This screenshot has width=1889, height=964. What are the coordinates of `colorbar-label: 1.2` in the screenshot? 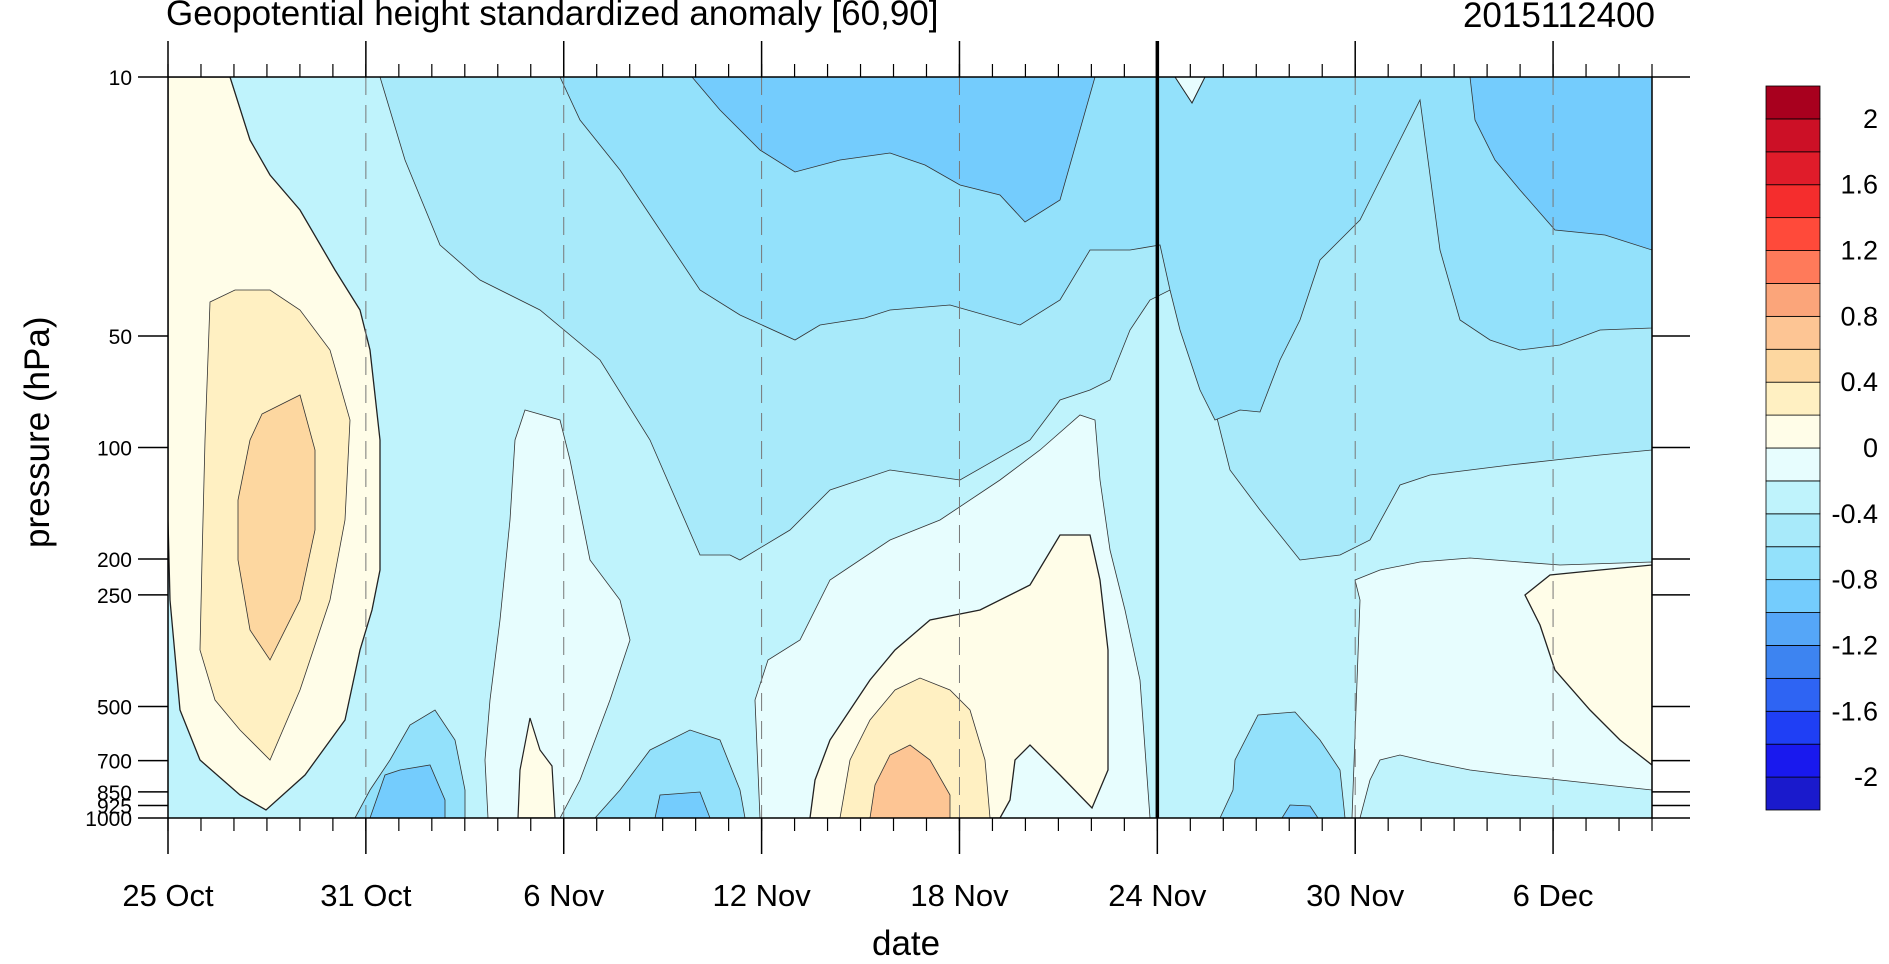 It's located at (1859, 251).